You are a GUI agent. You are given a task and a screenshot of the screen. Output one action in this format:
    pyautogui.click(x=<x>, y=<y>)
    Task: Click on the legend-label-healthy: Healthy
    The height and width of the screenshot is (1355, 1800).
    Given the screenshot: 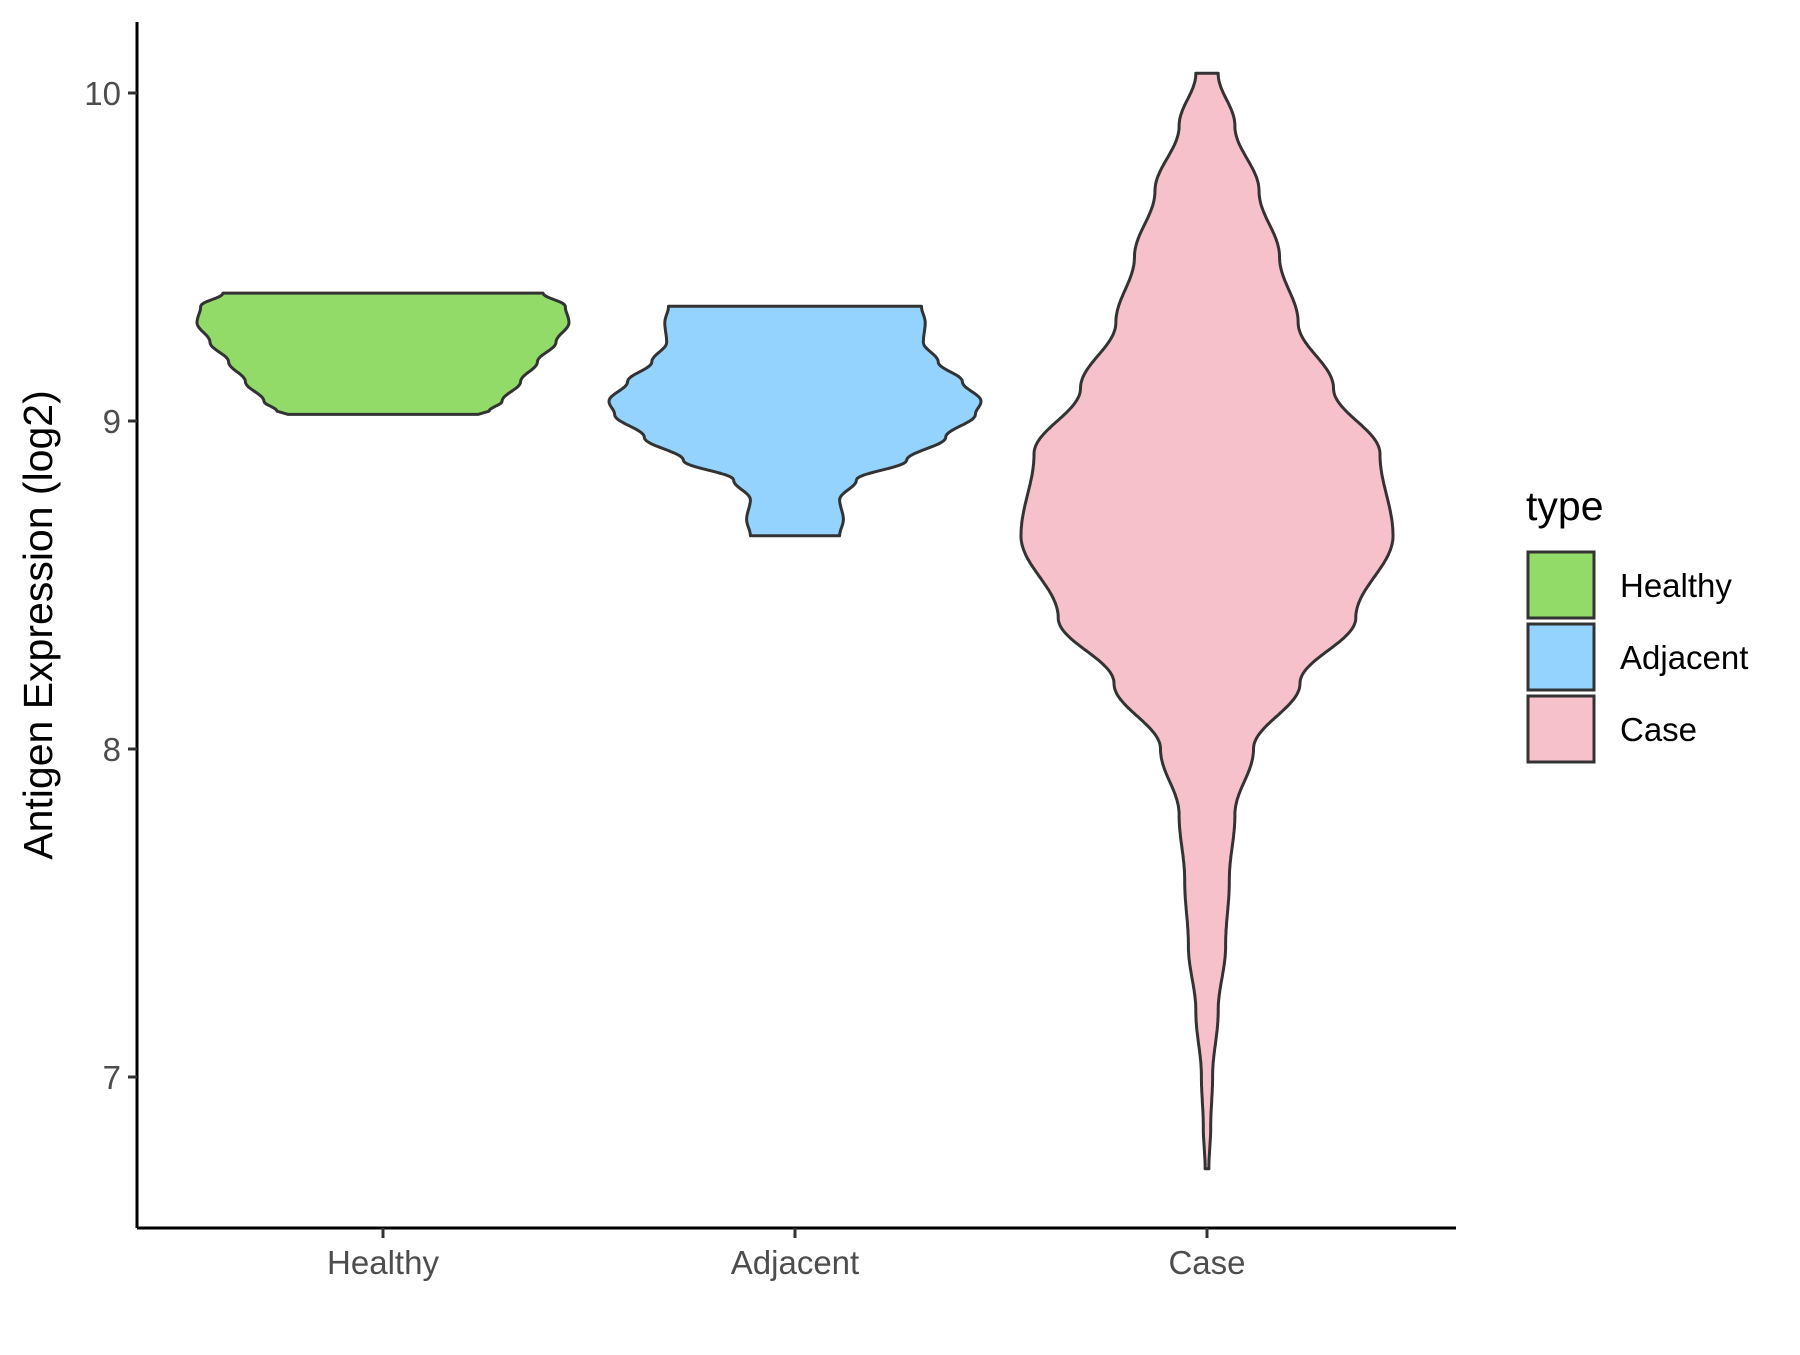 What is the action you would take?
    pyautogui.click(x=1676, y=585)
    